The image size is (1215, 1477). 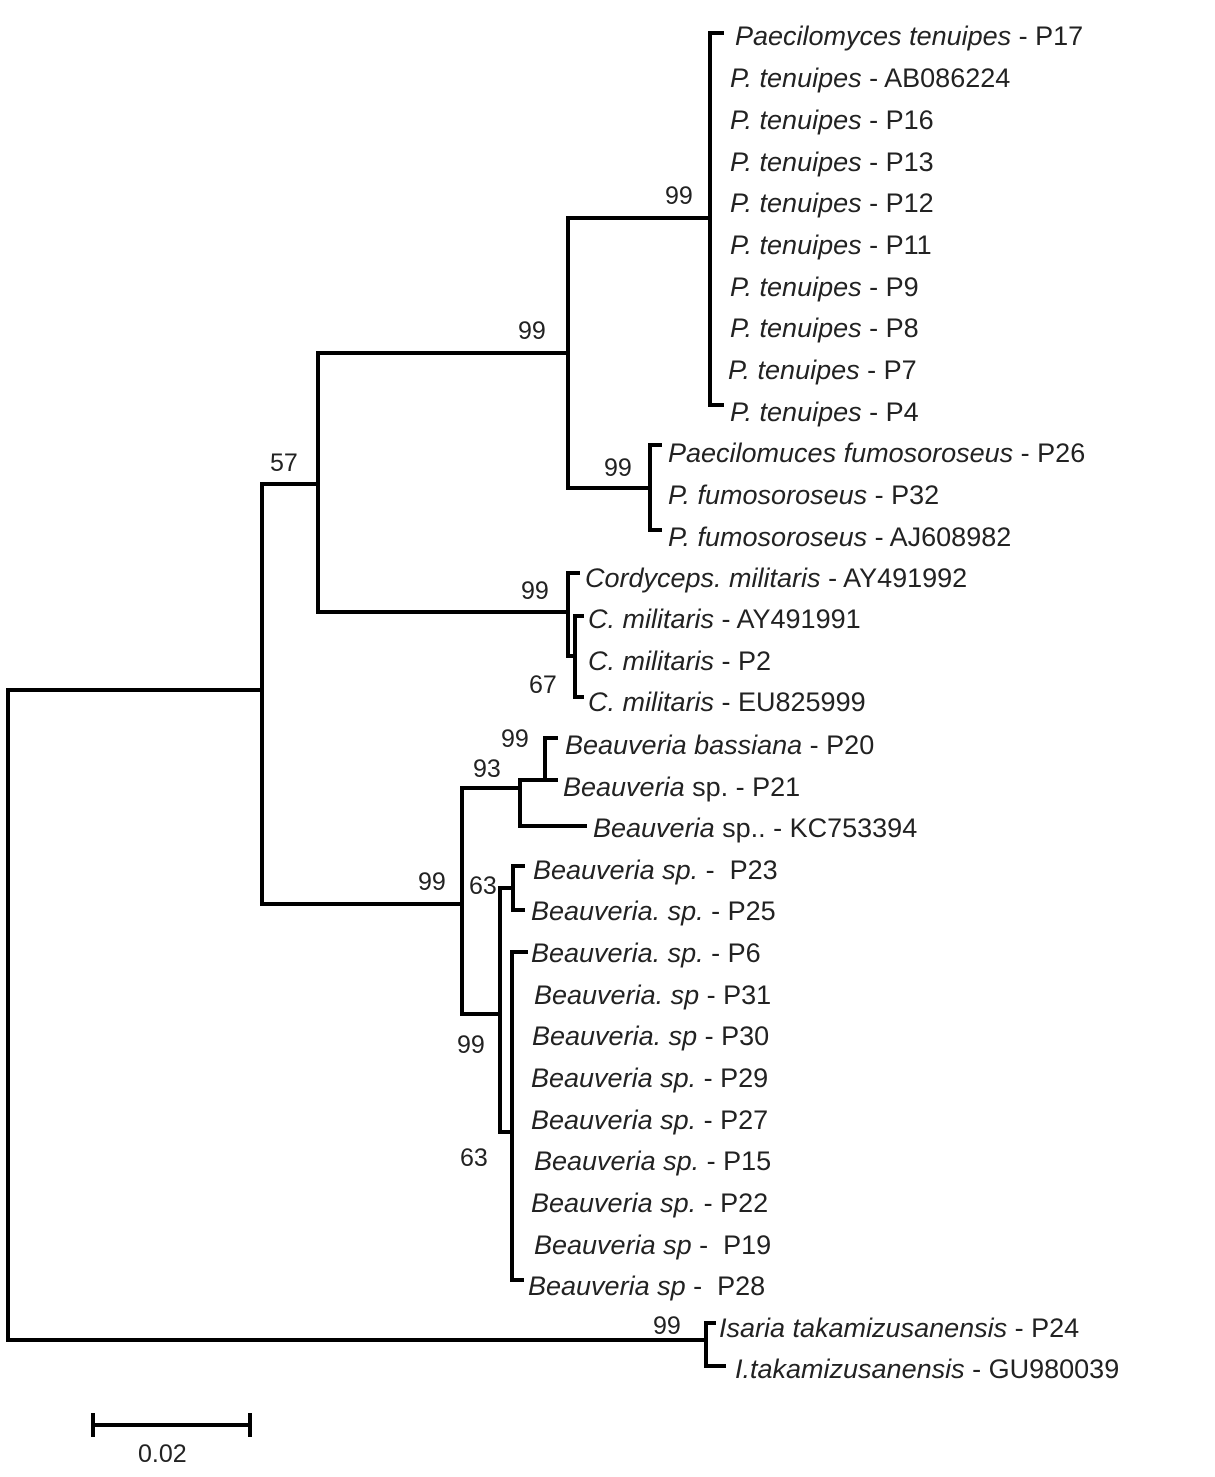 I want to click on leaf-label: P. tenuipes - AB086224, so click(x=870, y=78).